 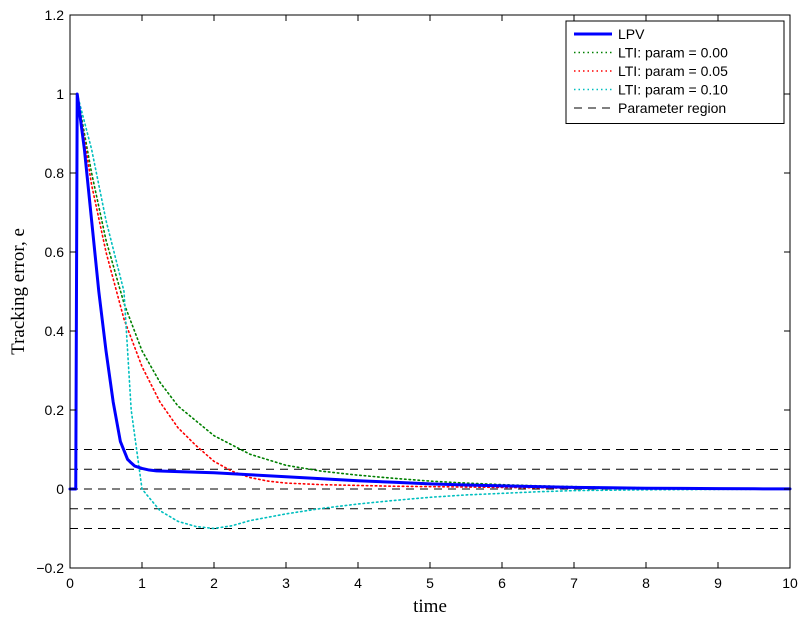 I want to click on y-tick-label-5: 0.8, so click(x=55, y=173).